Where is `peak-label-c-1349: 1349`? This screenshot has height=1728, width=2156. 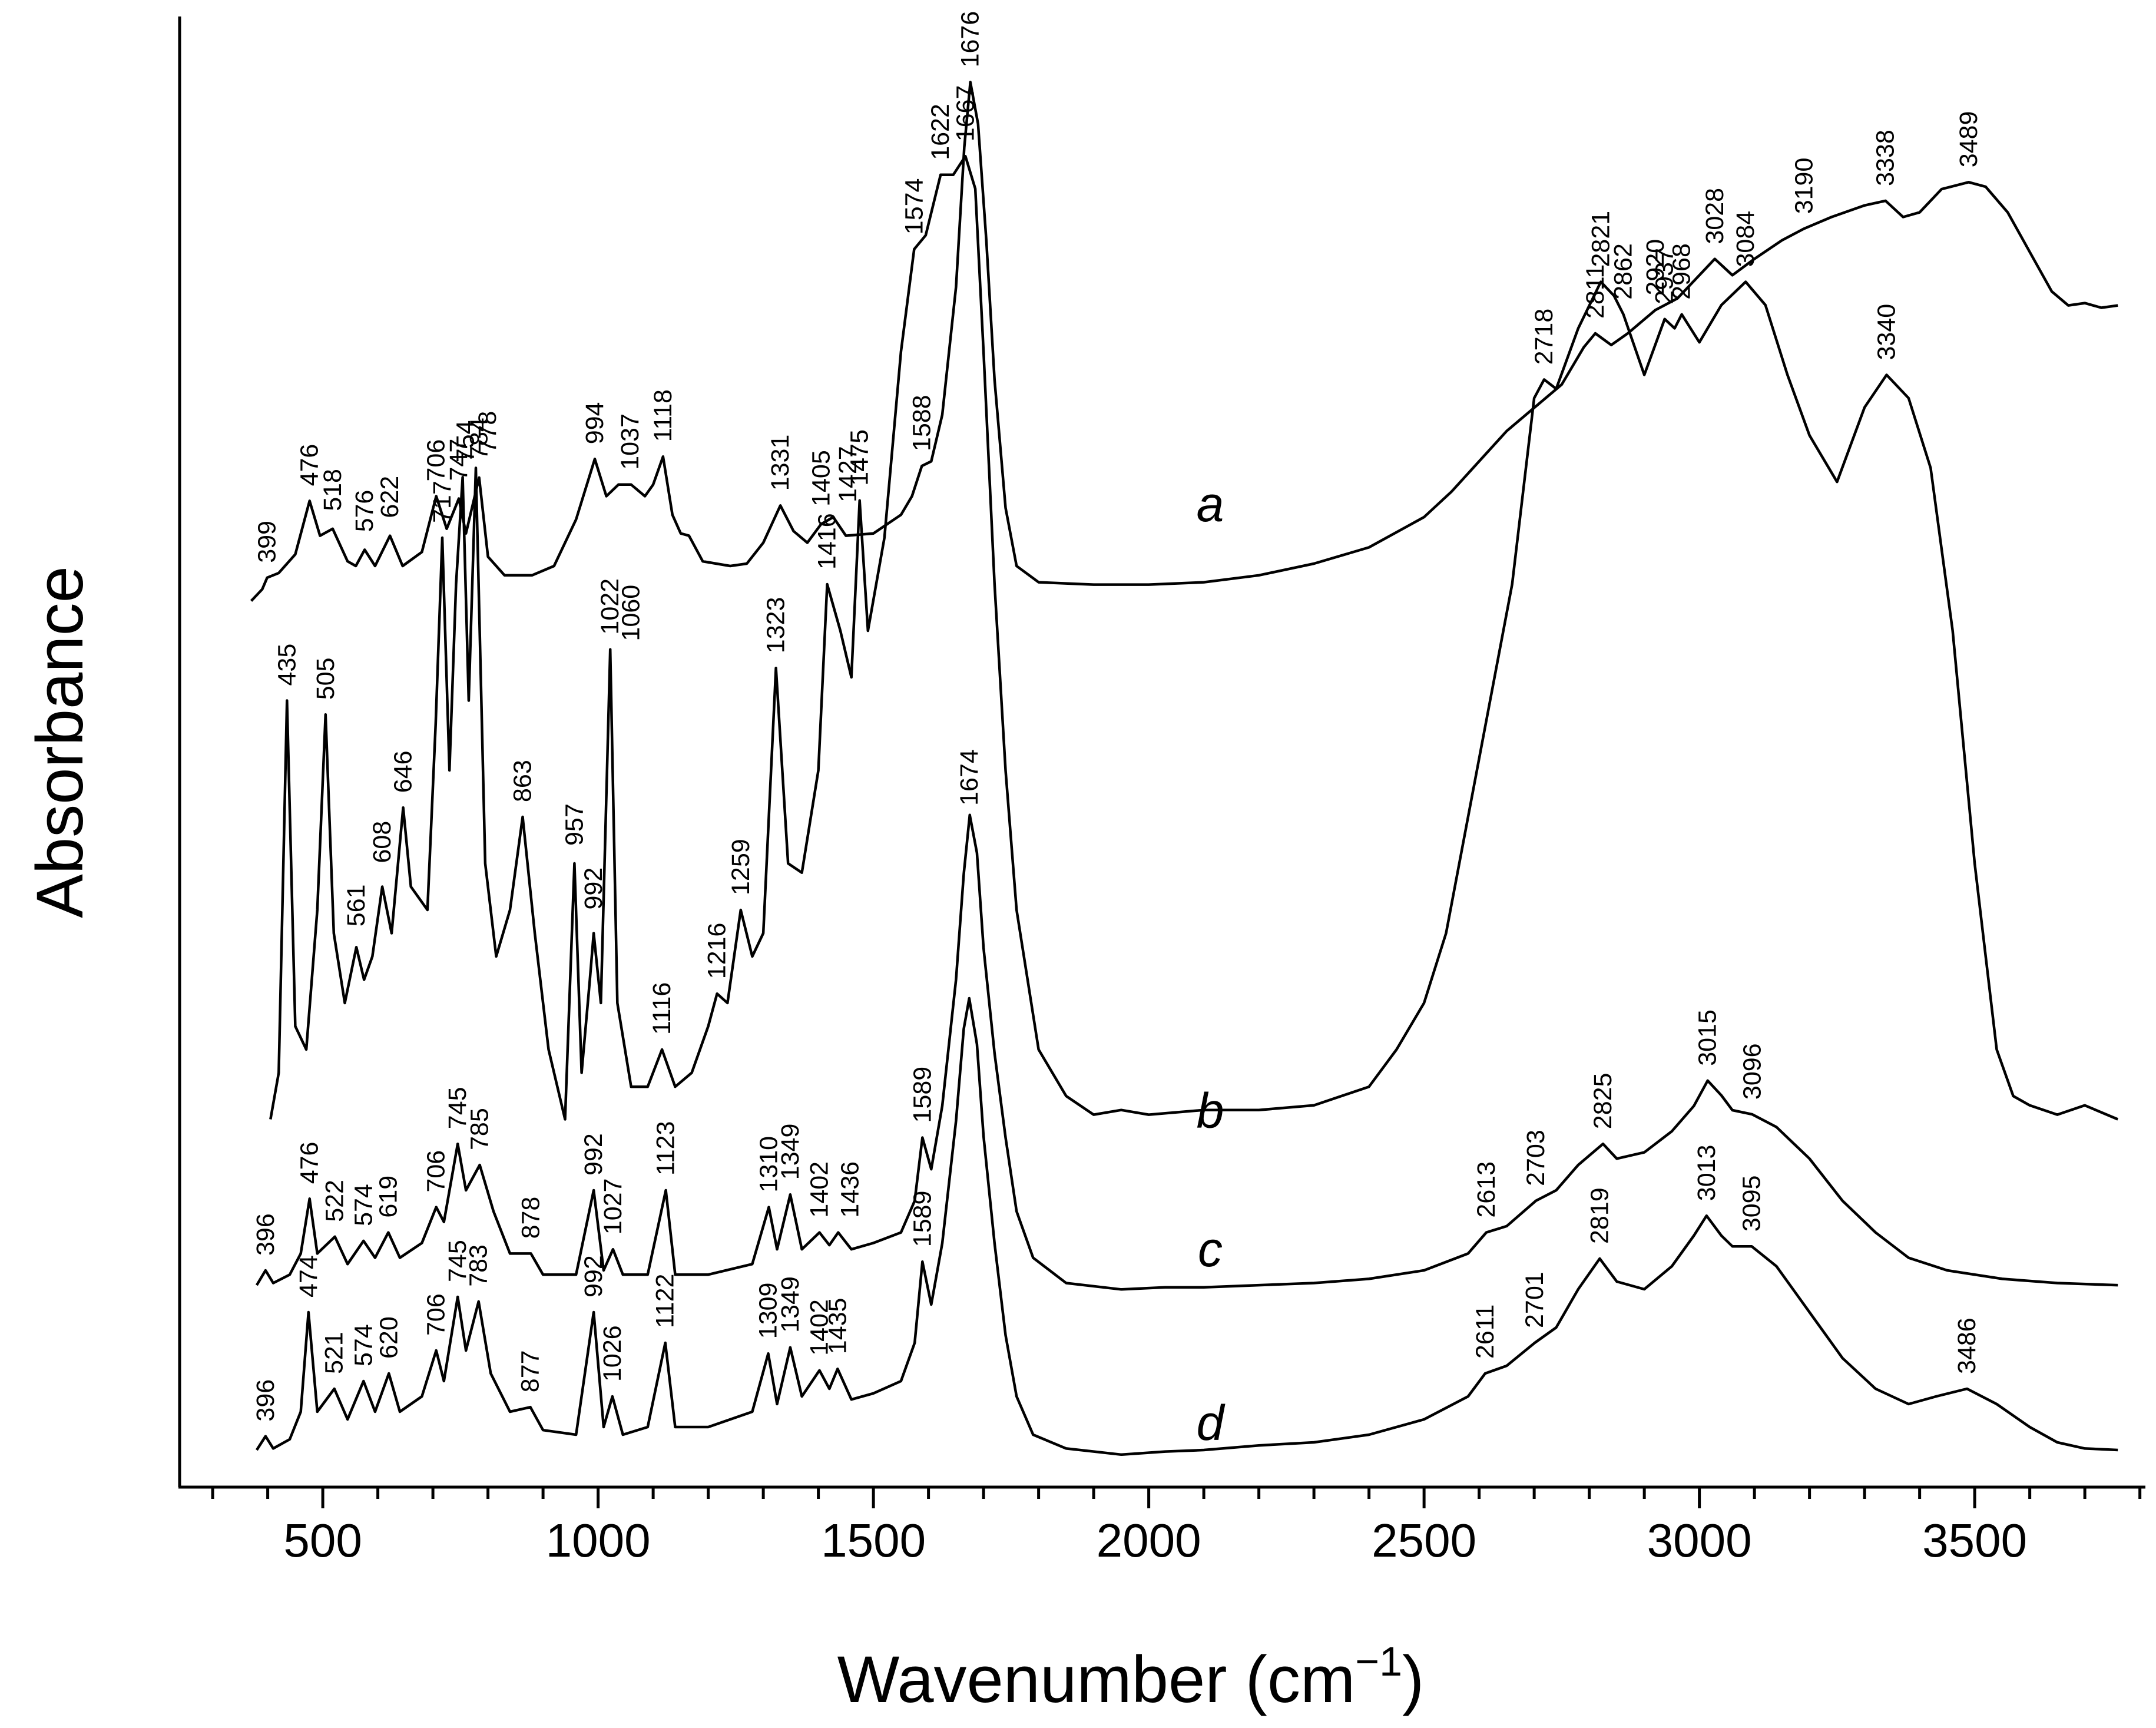 peak-label-c-1349: 1349 is located at coordinates (790, 1152).